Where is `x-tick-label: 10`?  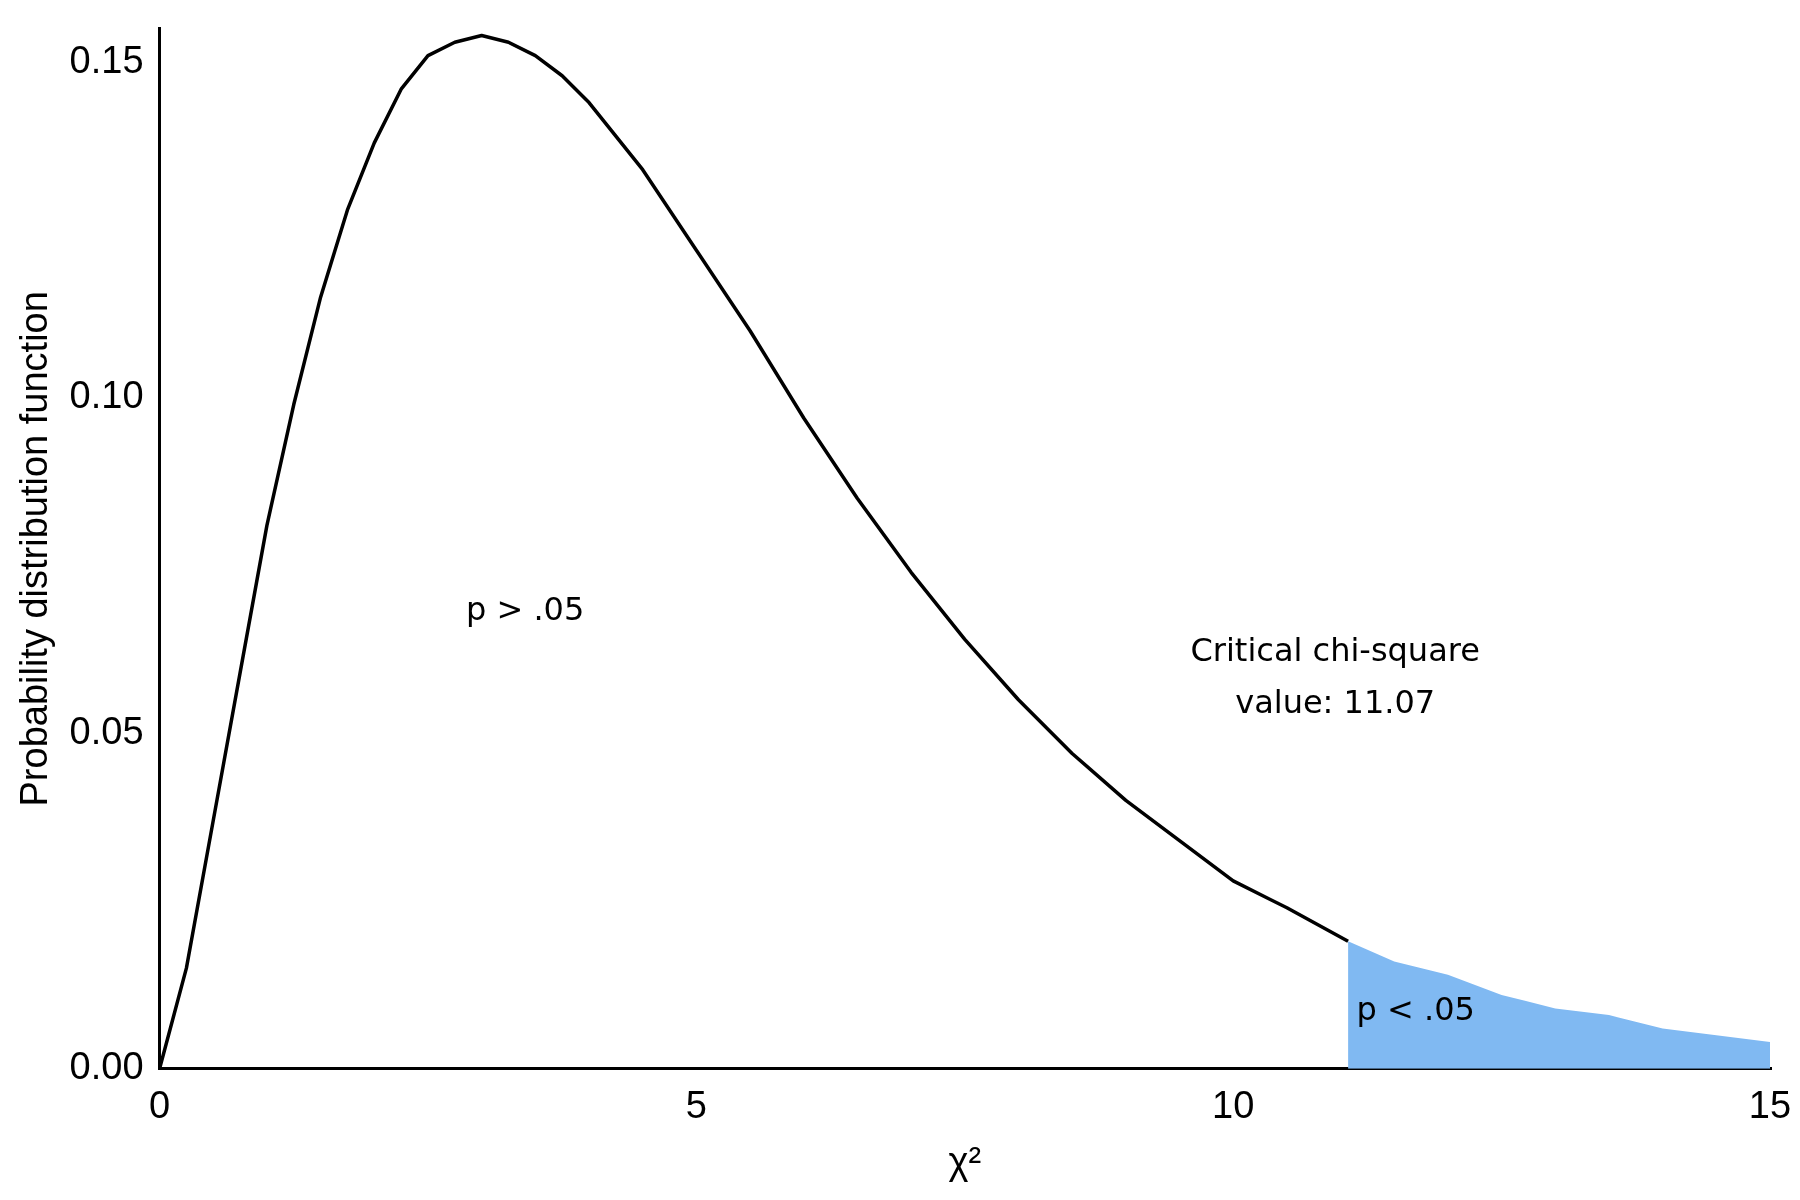
x-tick-label: 10 is located at coordinates (1233, 1105).